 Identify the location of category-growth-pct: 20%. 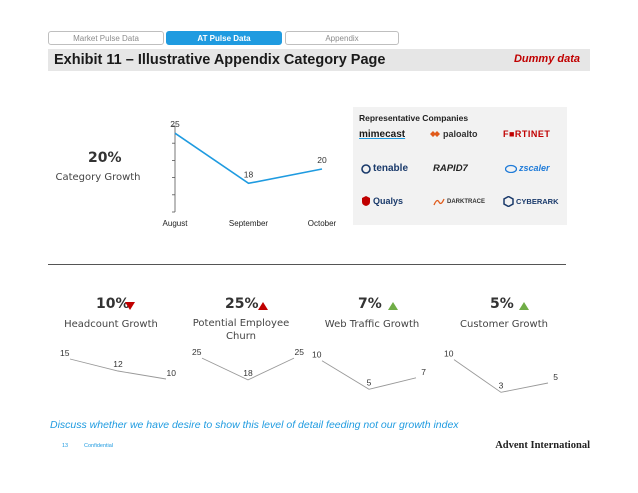
(105, 158).